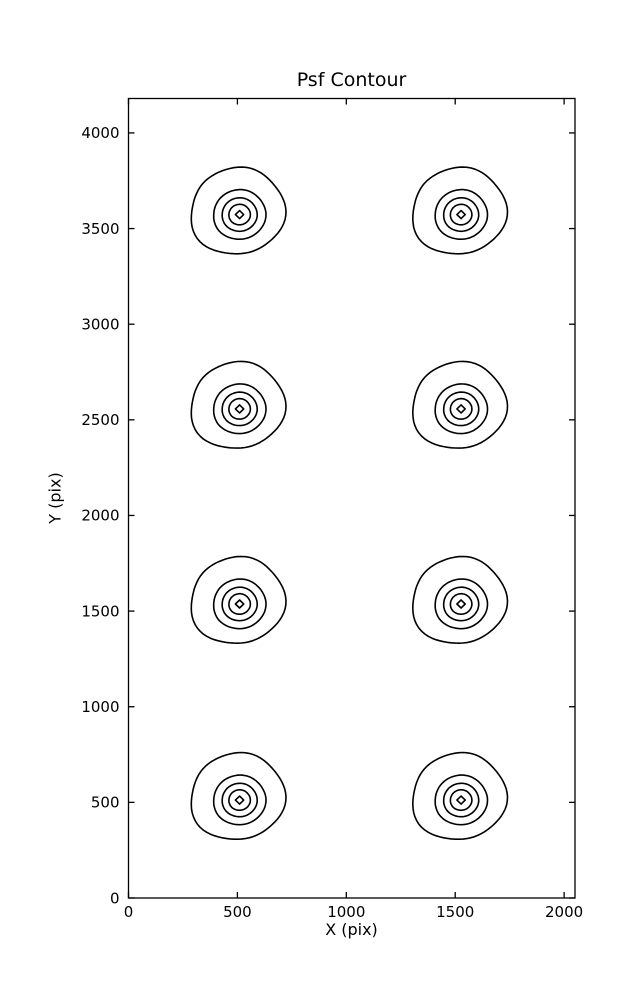 The height and width of the screenshot is (1000, 637). I want to click on y-tick-label: 3500, so click(100, 229).